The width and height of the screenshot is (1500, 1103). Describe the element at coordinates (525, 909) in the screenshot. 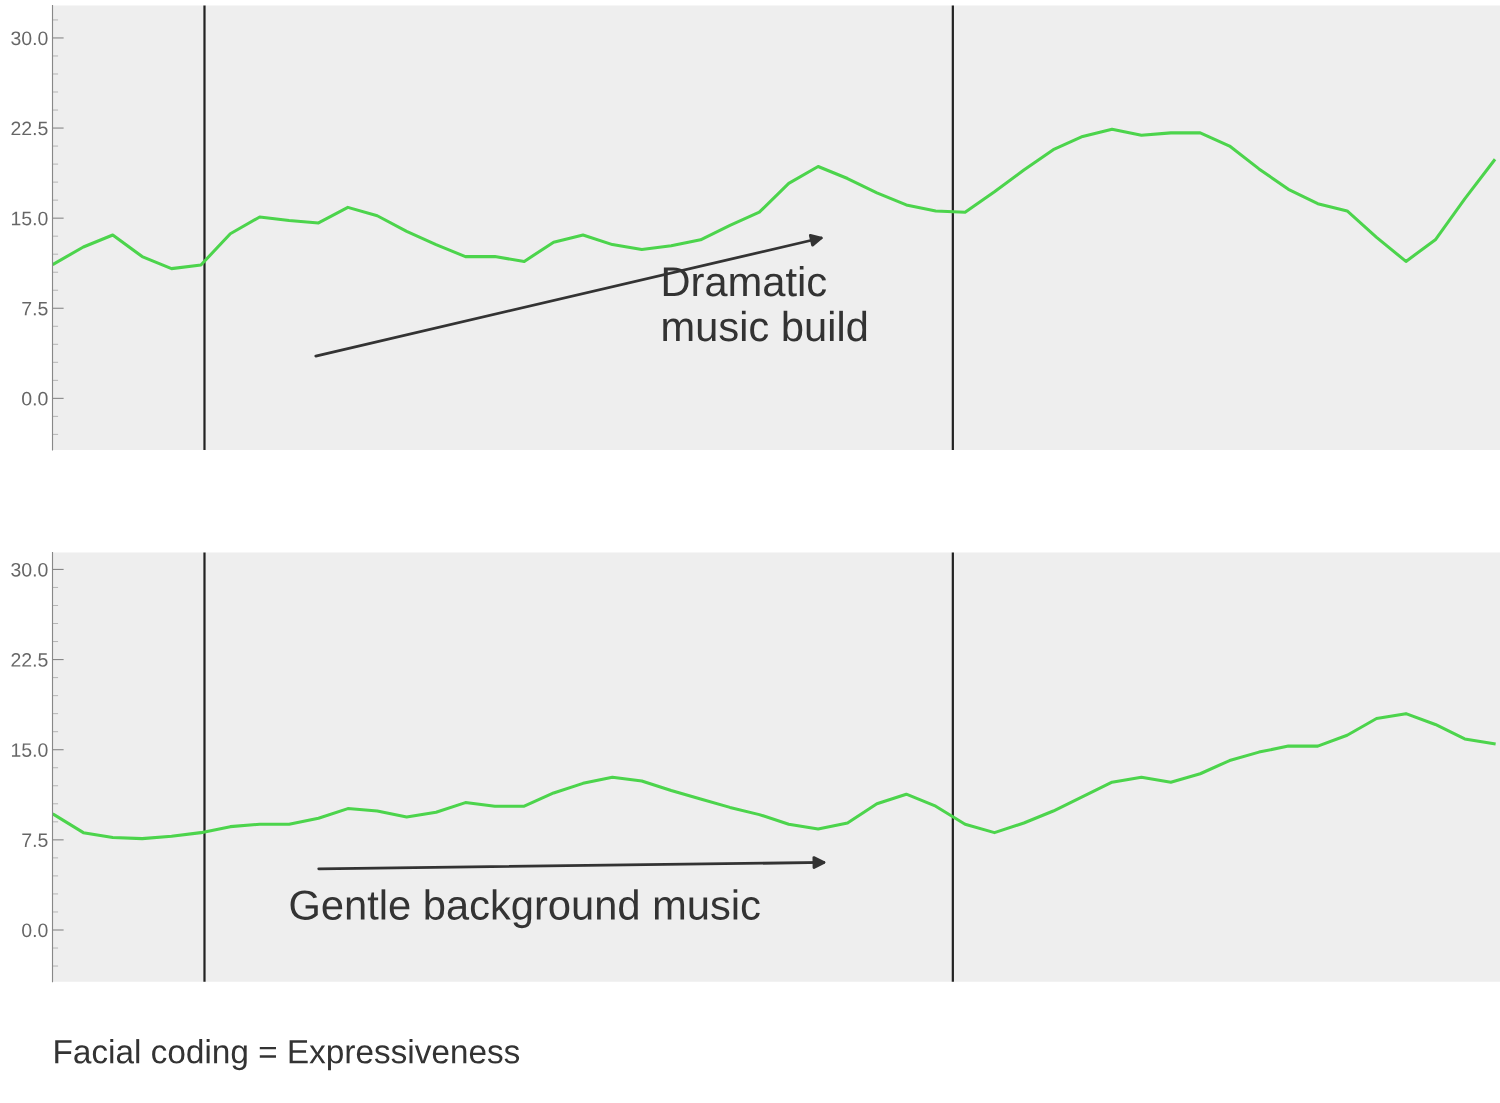

I see `annotation: Gentle background music` at that location.